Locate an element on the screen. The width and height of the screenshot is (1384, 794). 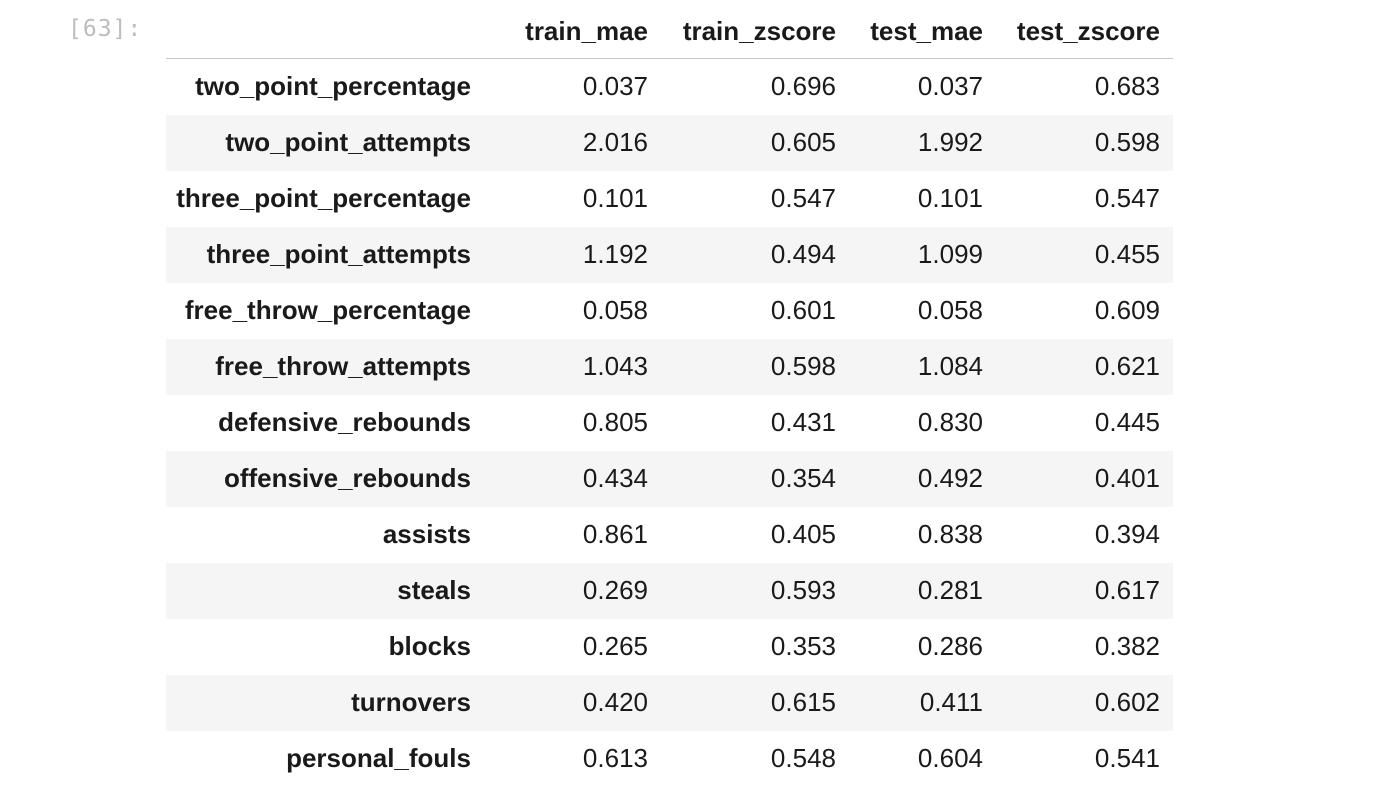
cell-test-mae: 0.411 is located at coordinates (922, 703).